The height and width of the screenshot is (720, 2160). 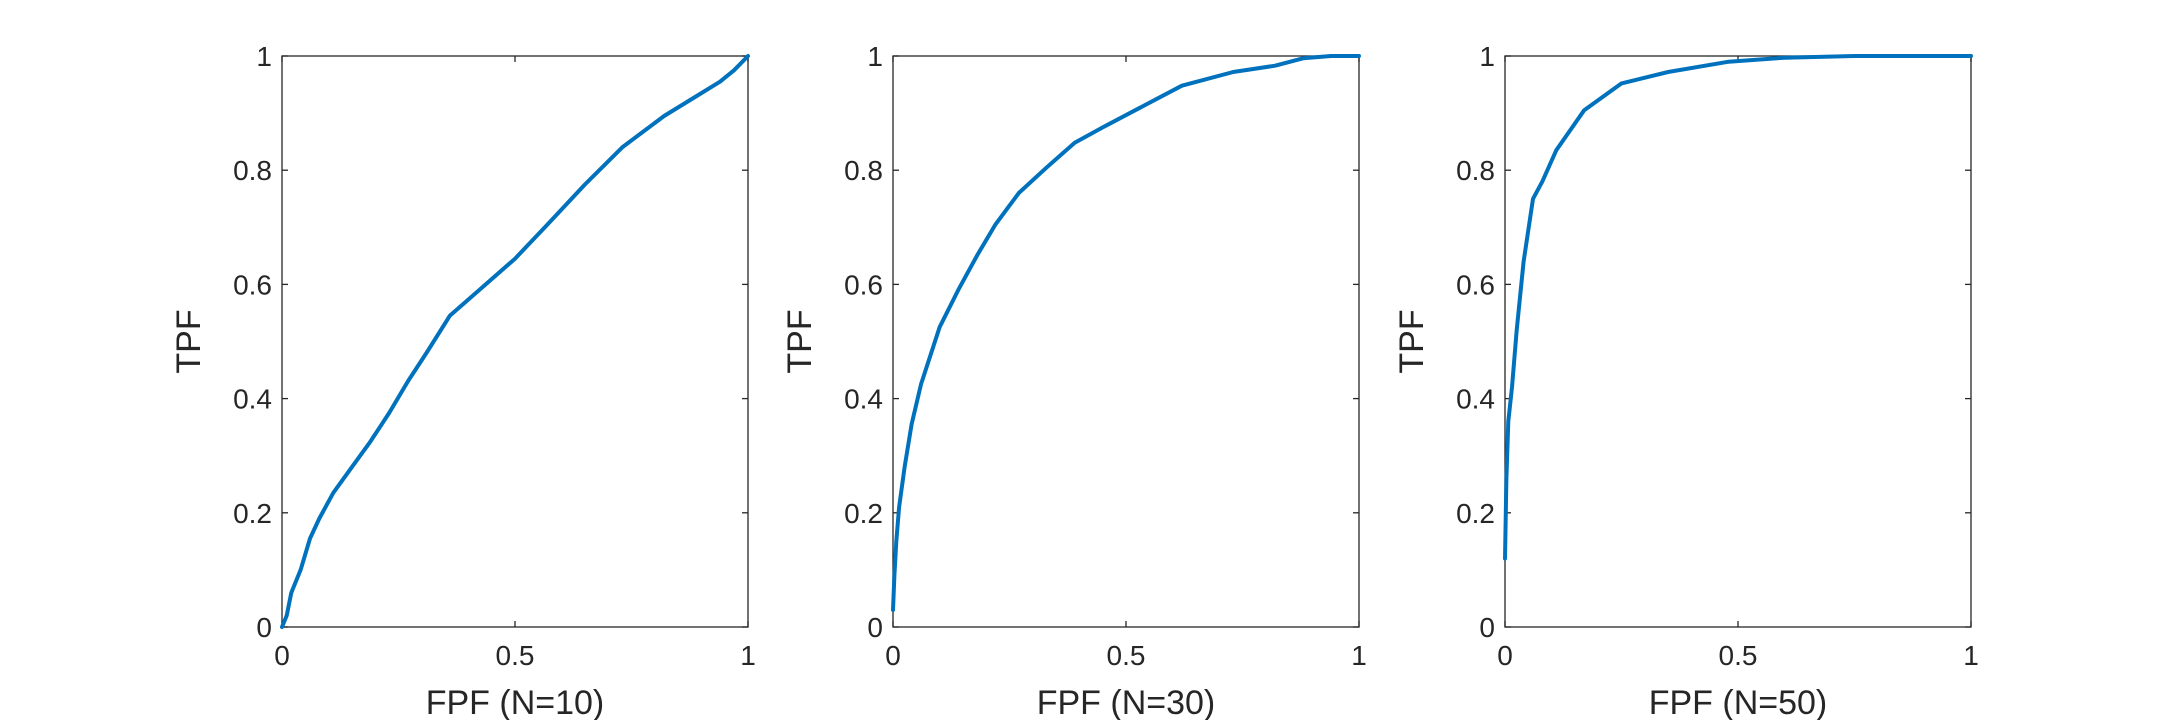 I want to click on x-axis-label: FPF (N=50), so click(x=1738, y=702).